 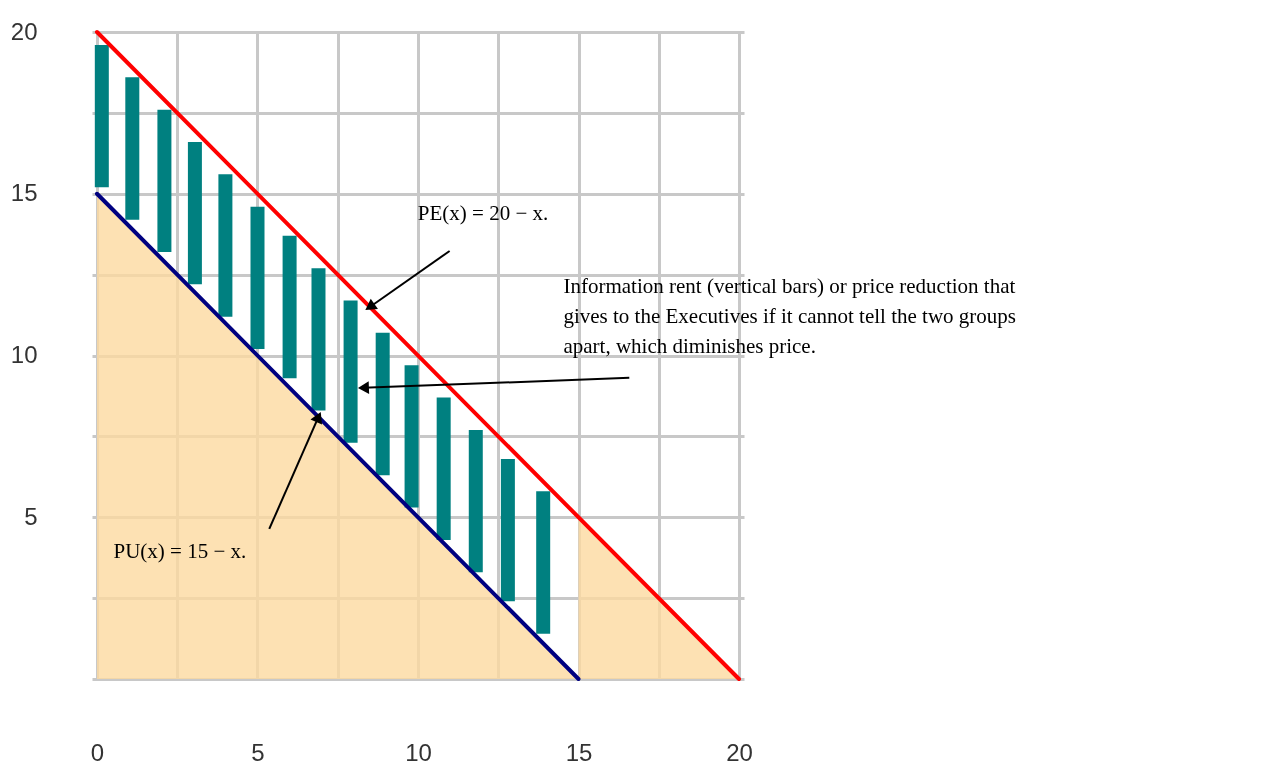 What do you see at coordinates (579, 752) in the screenshot?
I see `x-tick-label: 15` at bounding box center [579, 752].